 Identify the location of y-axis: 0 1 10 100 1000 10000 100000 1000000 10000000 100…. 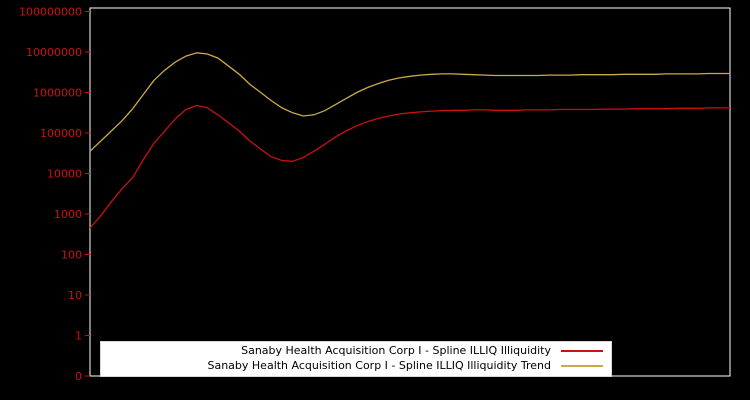
(54, 194).